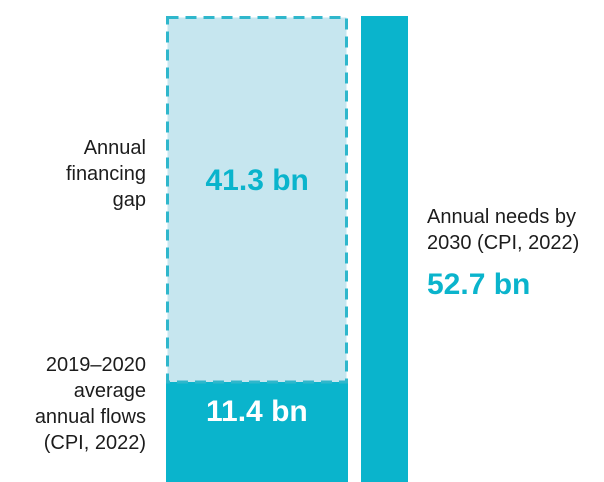  Describe the element at coordinates (257, 431) in the screenshot. I see `annual-flows-bar` at that location.